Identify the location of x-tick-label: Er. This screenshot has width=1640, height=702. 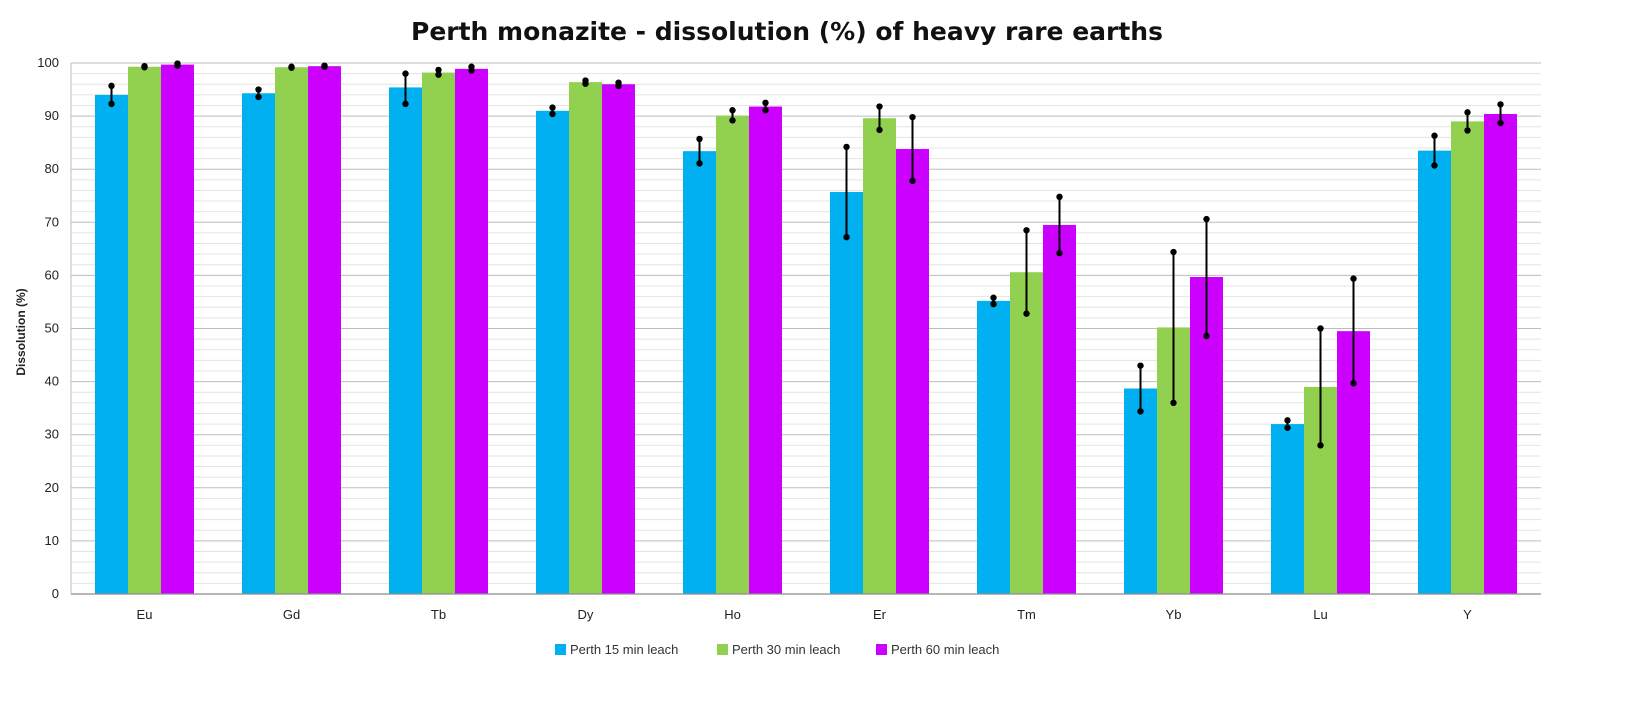
(880, 614).